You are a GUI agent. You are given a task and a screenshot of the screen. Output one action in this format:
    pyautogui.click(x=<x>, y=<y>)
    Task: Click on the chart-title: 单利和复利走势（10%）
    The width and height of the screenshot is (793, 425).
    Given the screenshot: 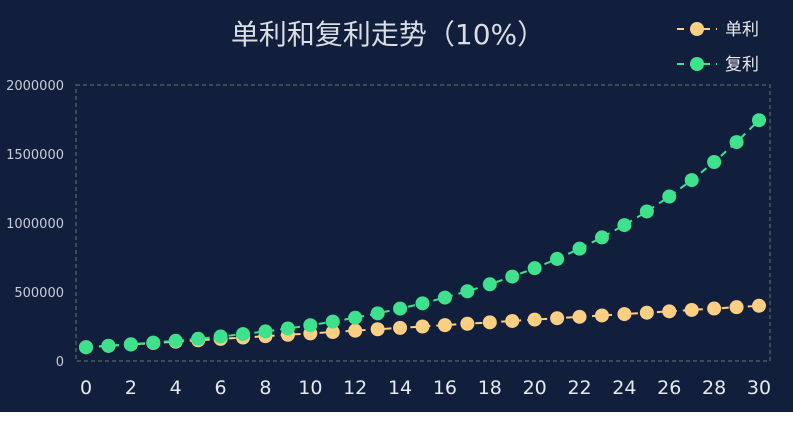 What is the action you would take?
    pyautogui.click(x=388, y=34)
    